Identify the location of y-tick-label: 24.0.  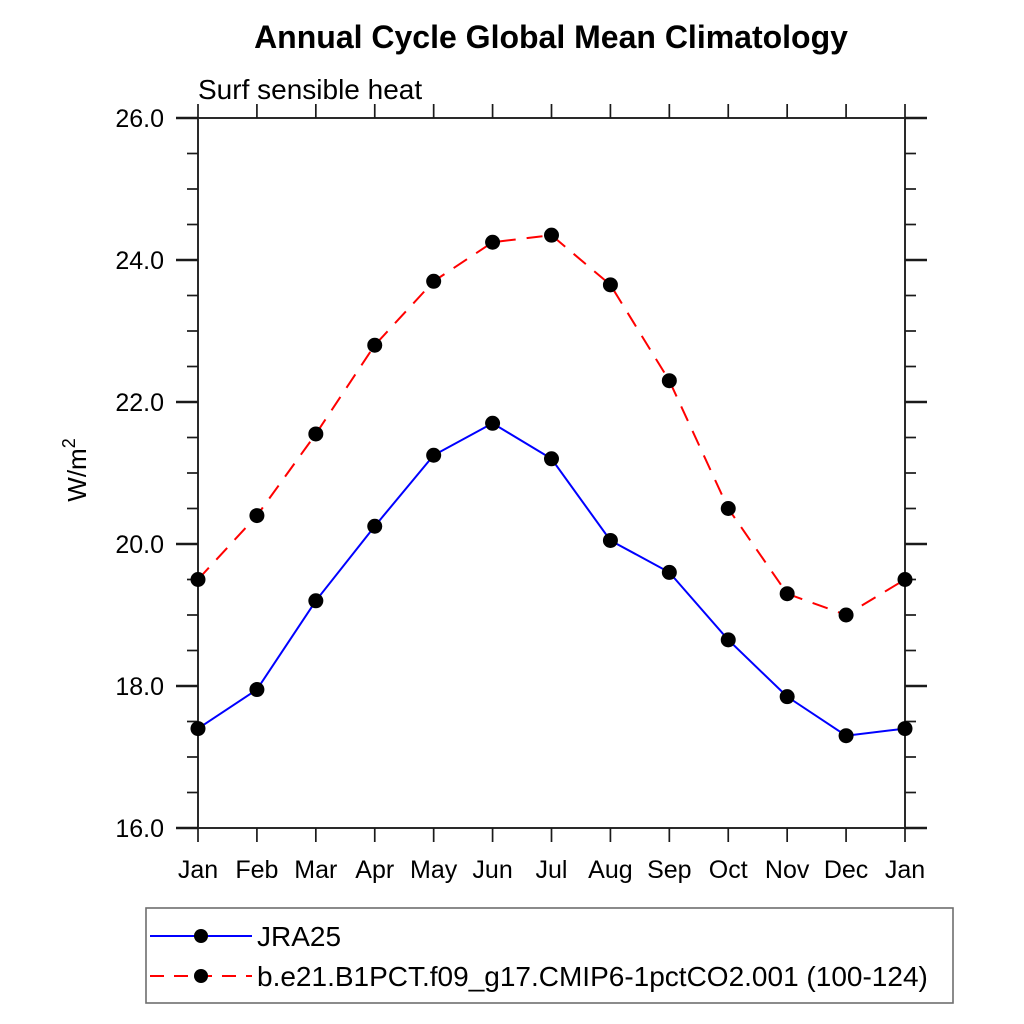
(139, 261).